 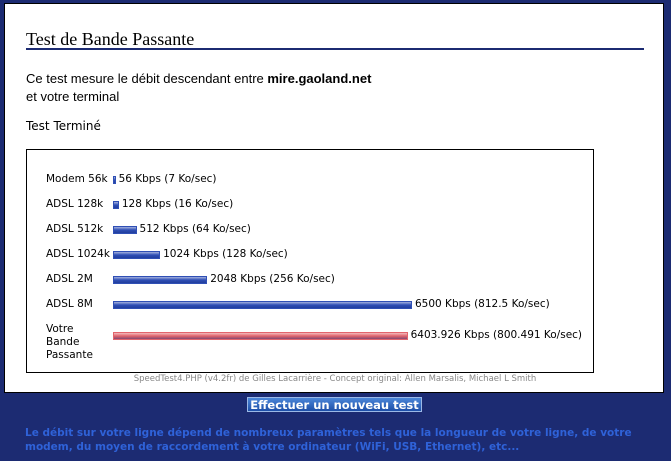 I want to click on value-label: 2048 Kbps (256 Ko/sec), so click(x=272, y=279).